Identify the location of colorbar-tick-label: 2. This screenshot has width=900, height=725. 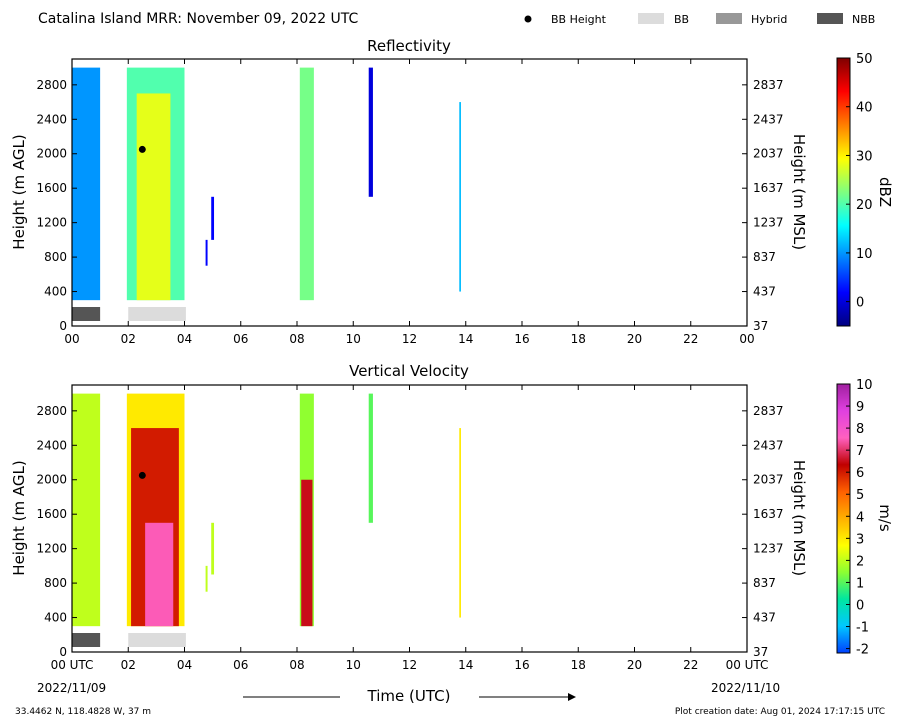
(860, 561).